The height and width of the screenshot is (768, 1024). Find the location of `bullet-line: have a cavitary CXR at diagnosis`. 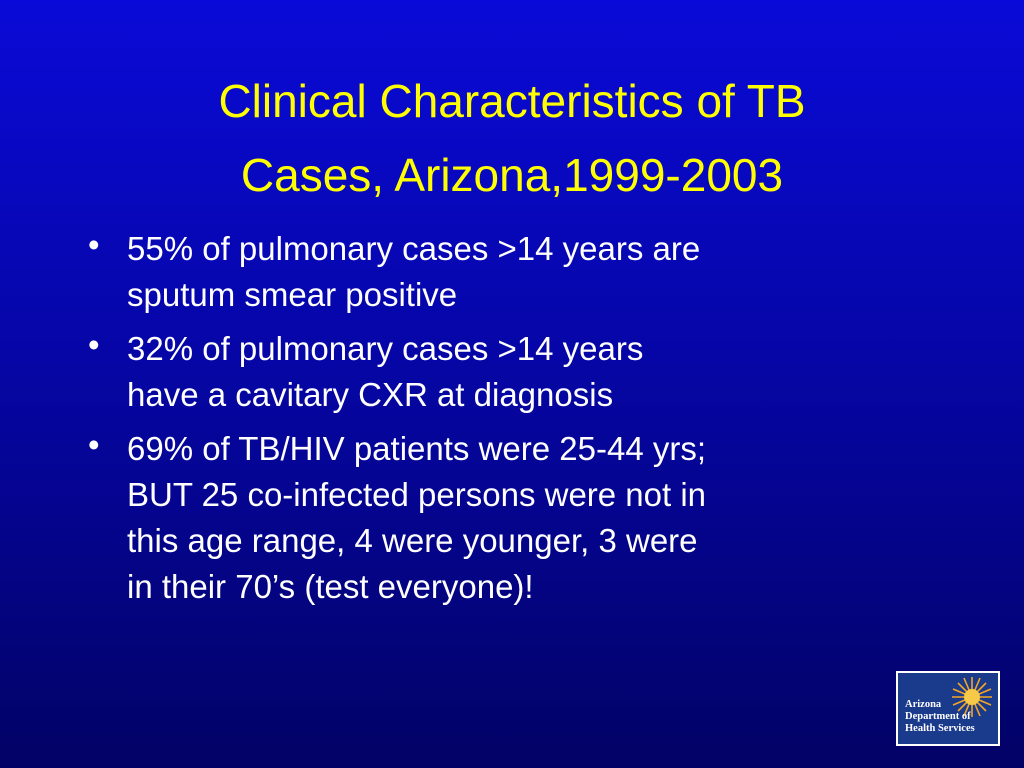

bullet-line: have a cavitary CXR at diagnosis is located at coordinates (370, 394).